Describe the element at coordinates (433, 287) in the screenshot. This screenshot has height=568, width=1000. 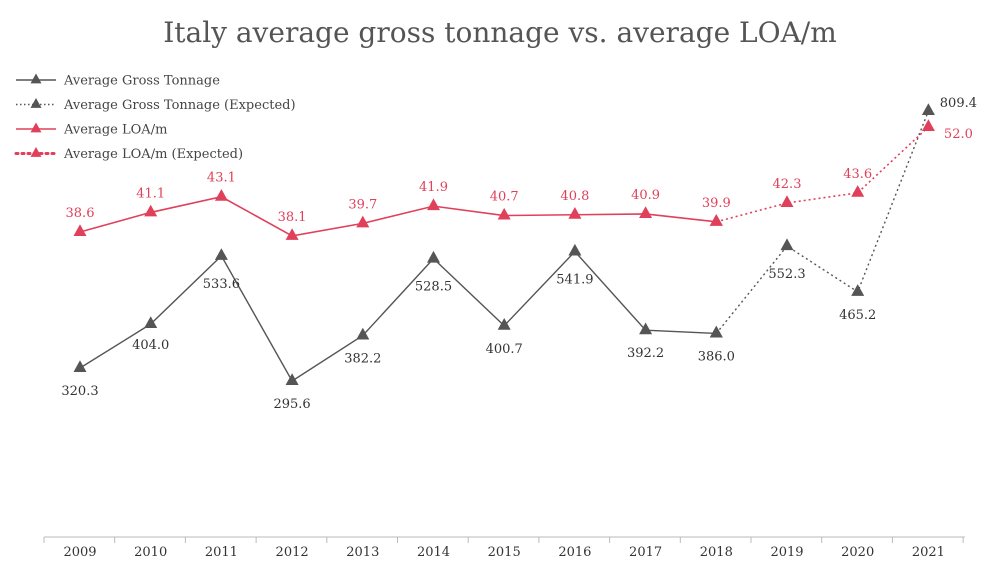
I see `data-label: 528.5` at that location.